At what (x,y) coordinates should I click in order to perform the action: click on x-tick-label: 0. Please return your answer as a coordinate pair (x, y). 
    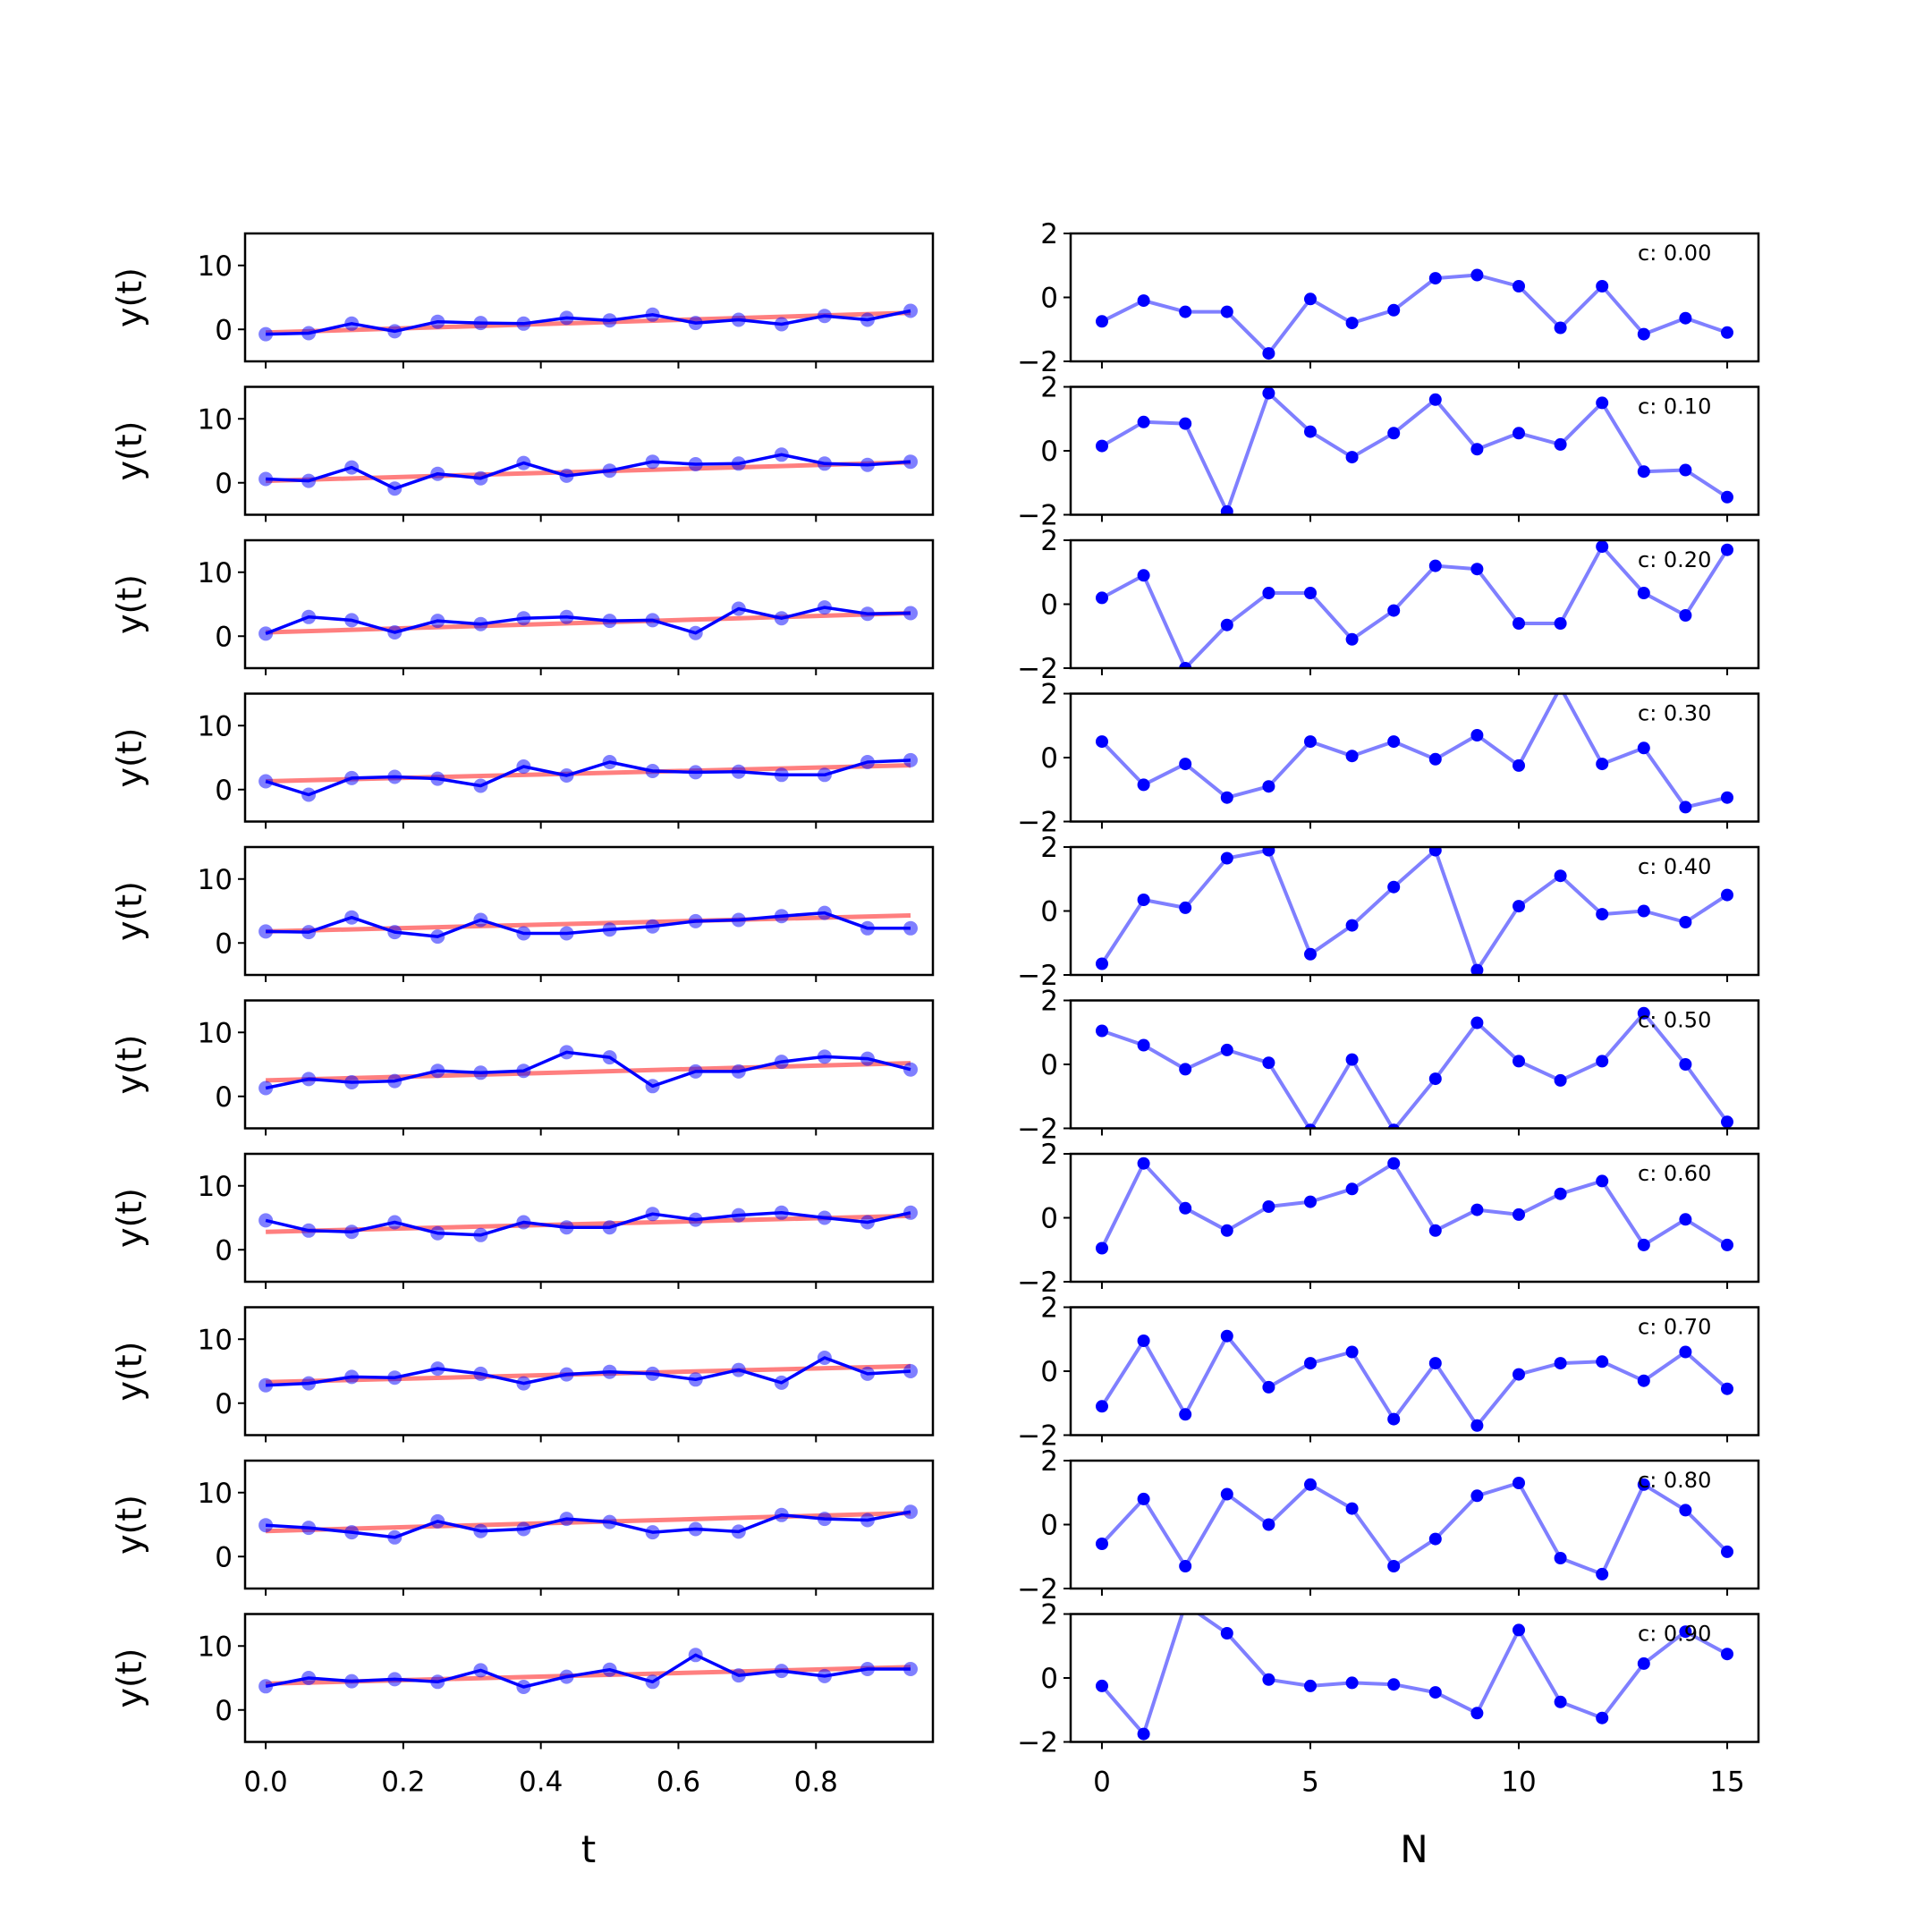
    Looking at the image, I should click on (1102, 1783).